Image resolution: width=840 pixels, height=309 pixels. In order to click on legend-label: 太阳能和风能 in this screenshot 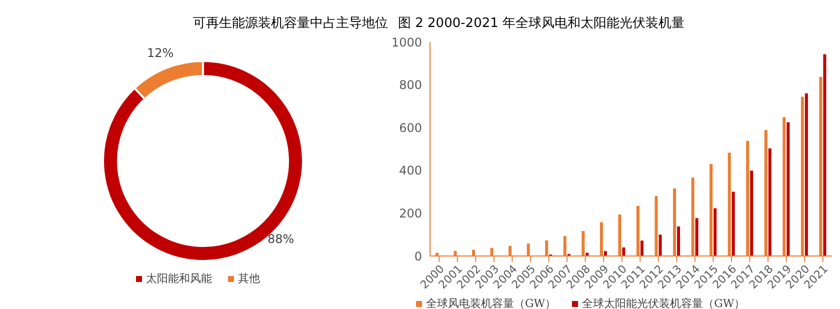, I will do `click(178, 278)`.